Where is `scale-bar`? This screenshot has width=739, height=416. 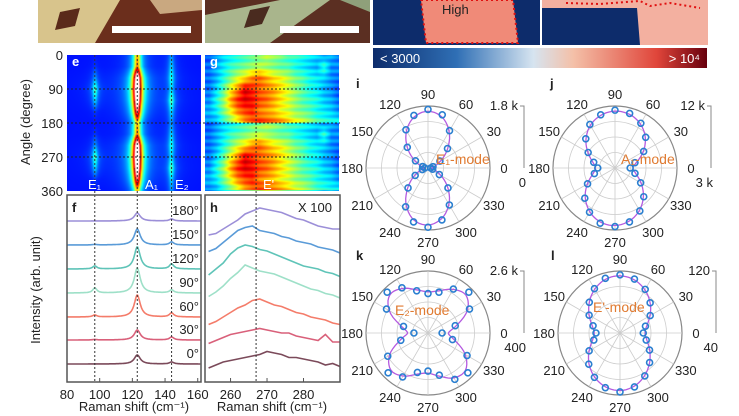
scale-bar is located at coordinates (319, 29).